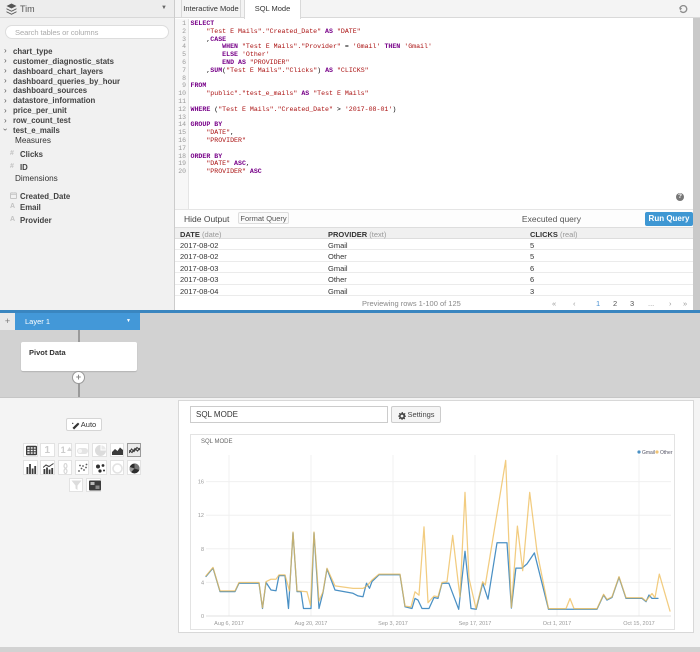 This screenshot has width=700, height=652. What do you see at coordinates (666, 453) in the screenshot?
I see `svg-text: Other` at bounding box center [666, 453].